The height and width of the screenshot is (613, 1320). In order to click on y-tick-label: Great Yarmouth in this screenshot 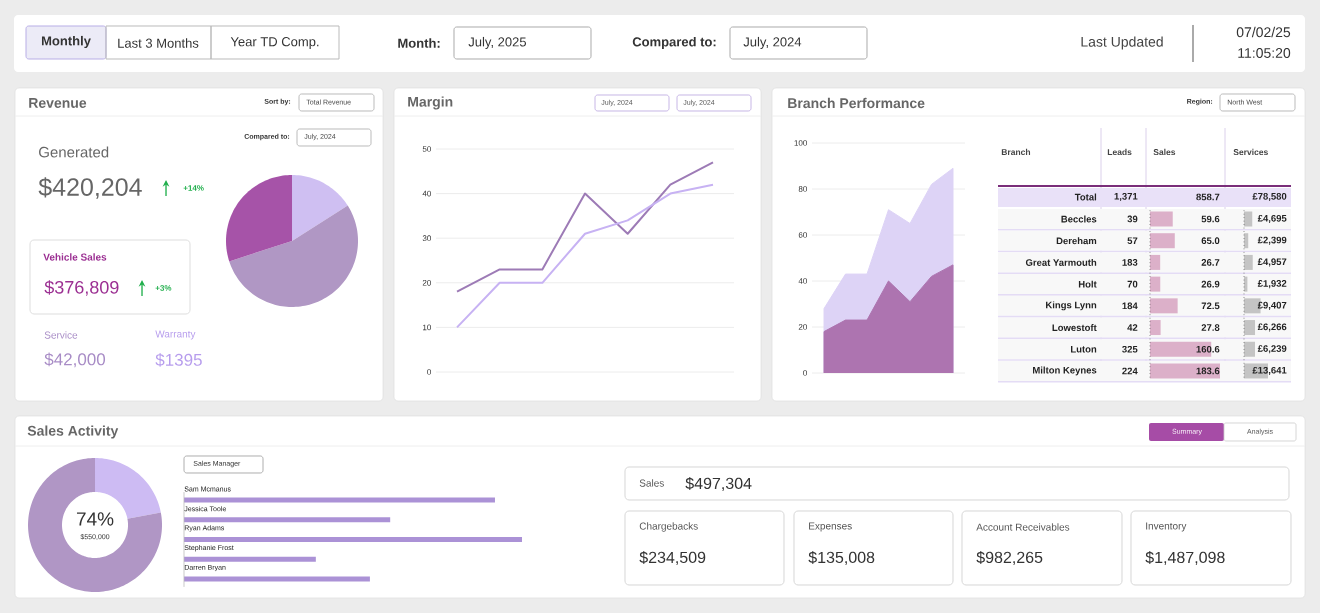, I will do `click(1061, 262)`.